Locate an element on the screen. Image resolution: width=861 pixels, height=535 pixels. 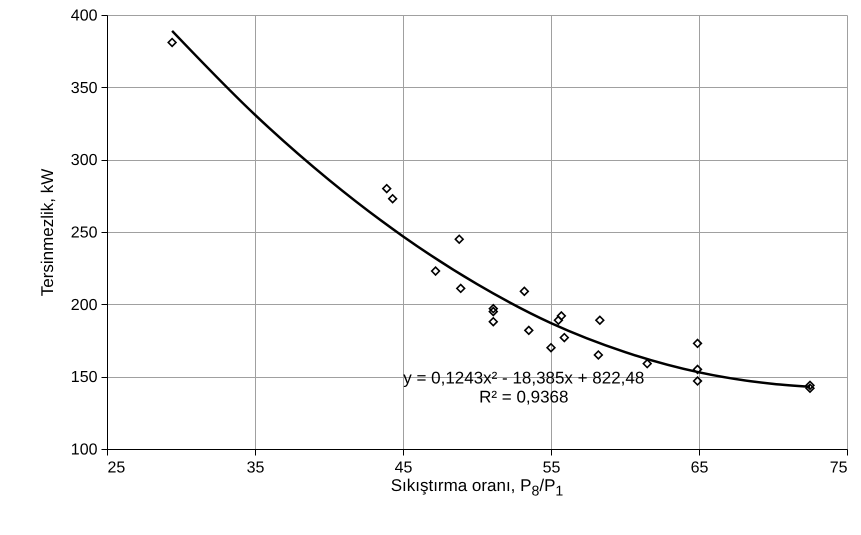
x-axis-title: Sıkıştırma oranı, P$_{8}$/P$_{1}$ is located at coordinates (477, 488).